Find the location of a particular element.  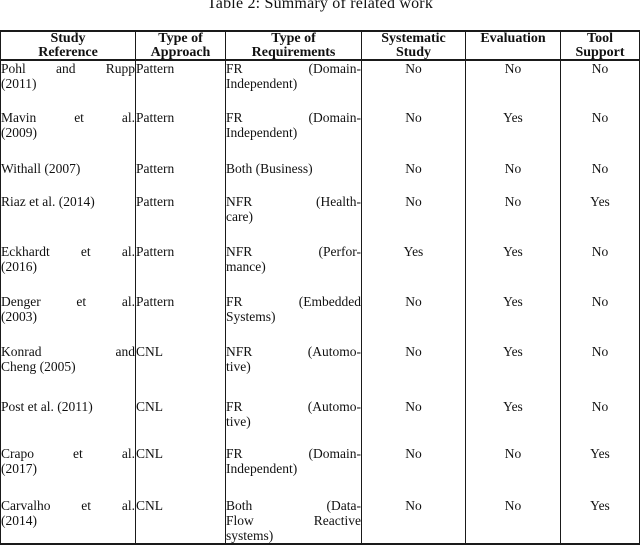

cell-text-line: FR (Automo- is located at coordinates (294, 406).